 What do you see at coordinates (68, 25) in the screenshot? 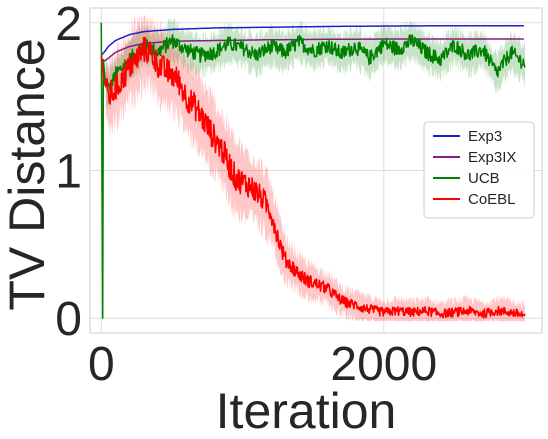
I see `y-tick-label: 2` at bounding box center [68, 25].